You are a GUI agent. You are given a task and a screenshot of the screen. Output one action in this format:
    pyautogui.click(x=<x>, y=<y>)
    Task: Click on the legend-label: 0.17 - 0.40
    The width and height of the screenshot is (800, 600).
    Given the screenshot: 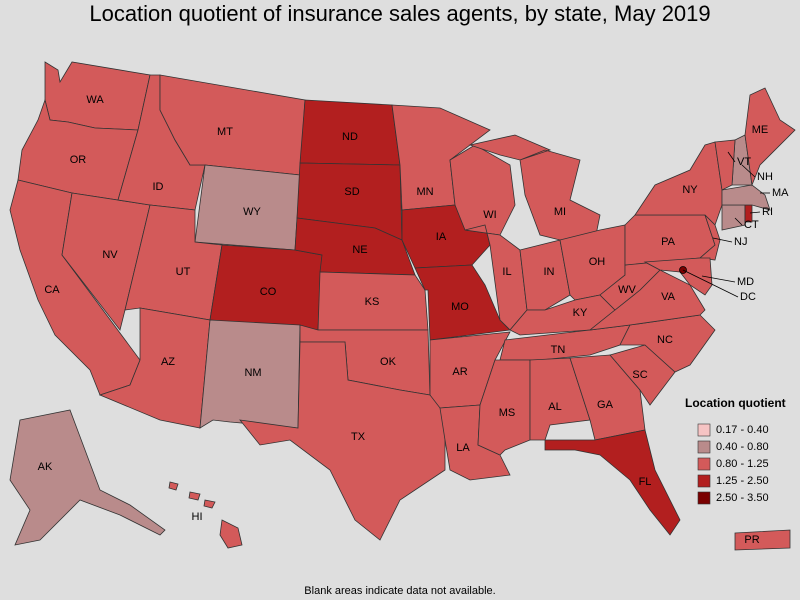 What is the action you would take?
    pyautogui.click(x=742, y=430)
    